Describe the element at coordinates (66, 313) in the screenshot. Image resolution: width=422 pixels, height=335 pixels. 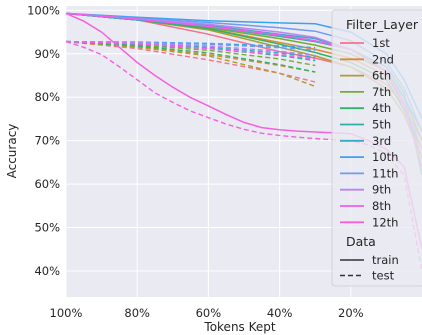
I see `x-tick-label: 100%` at that location.